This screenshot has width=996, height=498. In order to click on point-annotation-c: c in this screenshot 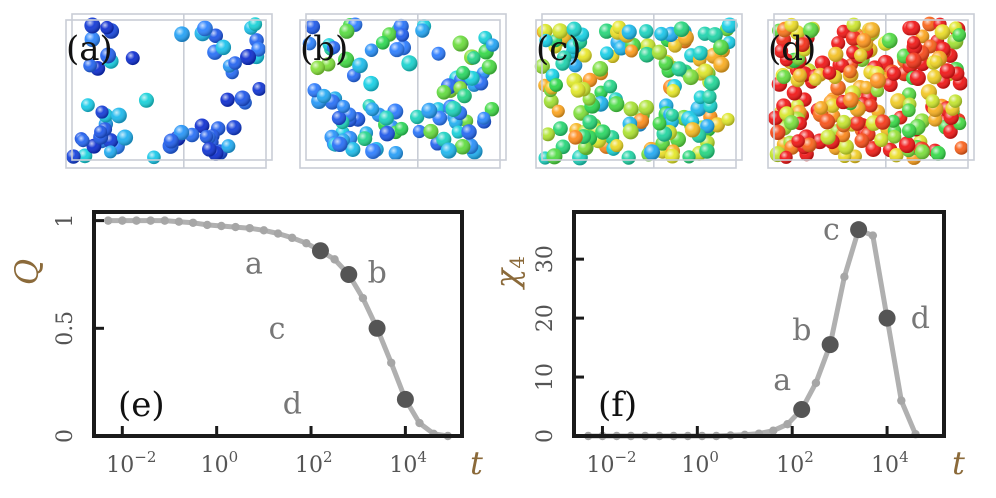, I will do `click(277, 328)`.